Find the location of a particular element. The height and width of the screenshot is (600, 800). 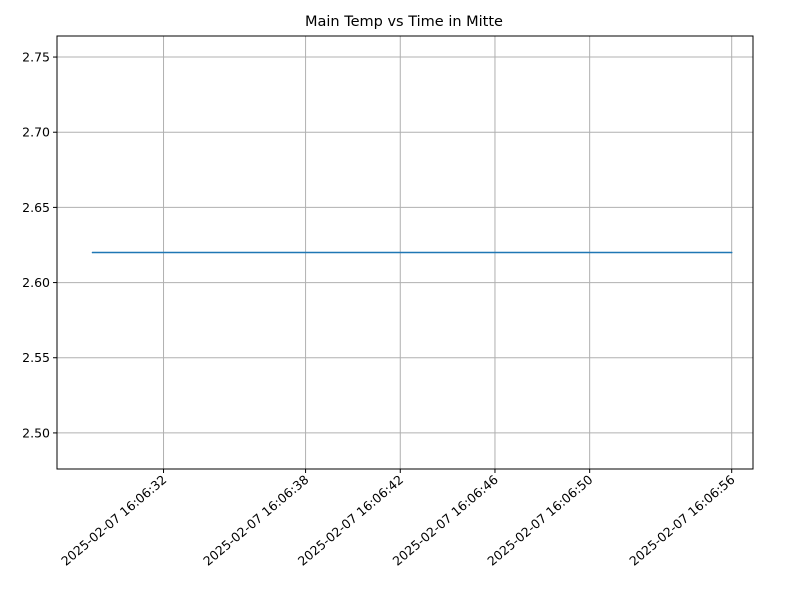

x-tick-label: 2025-02-07 16:06:42 is located at coordinates (350, 520).